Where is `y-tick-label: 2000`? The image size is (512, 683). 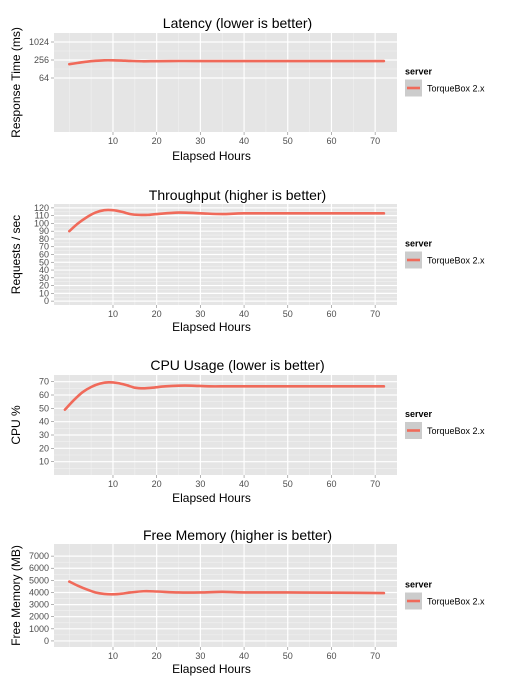
y-tick-label: 2000 is located at coordinates (39, 617).